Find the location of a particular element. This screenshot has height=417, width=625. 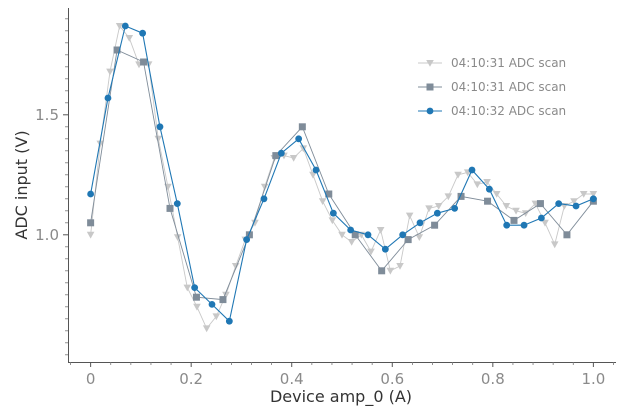

y-axis-title: ADC input (V) is located at coordinates (21, 184).